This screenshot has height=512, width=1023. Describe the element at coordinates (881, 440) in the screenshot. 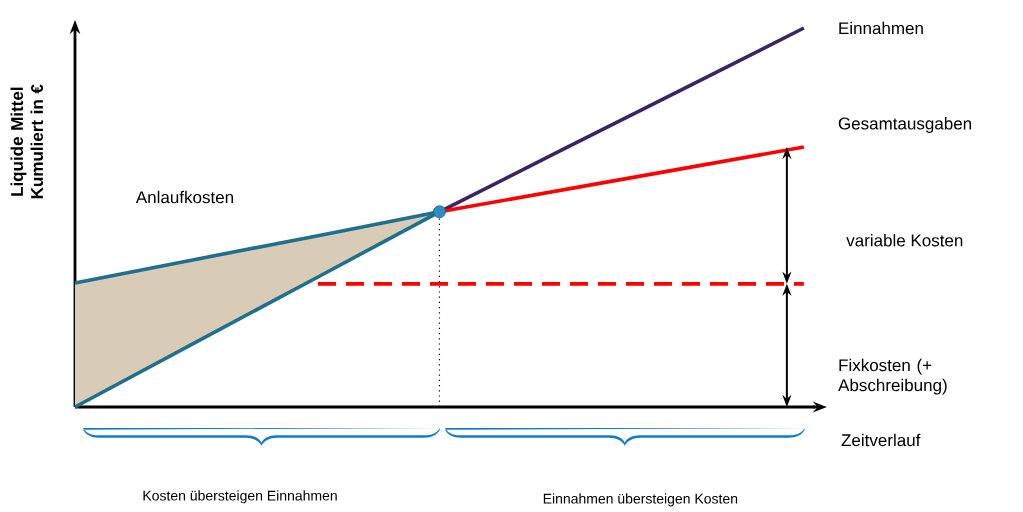

I see `x-axis-title: Zeitverlauf` at that location.